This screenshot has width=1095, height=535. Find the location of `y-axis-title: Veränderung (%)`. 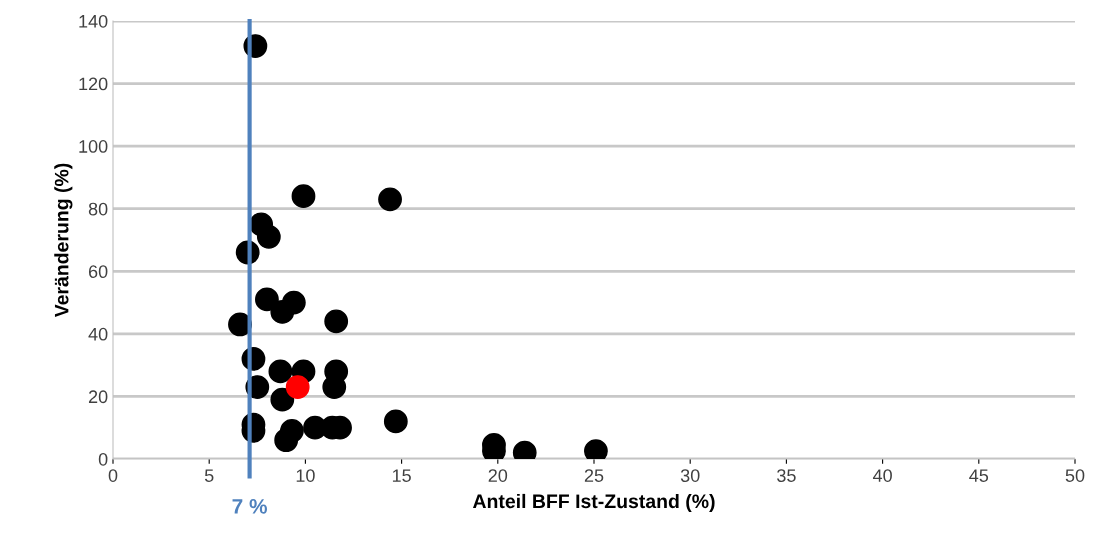

y-axis-title: Veränderung (%) is located at coordinates (63, 240).